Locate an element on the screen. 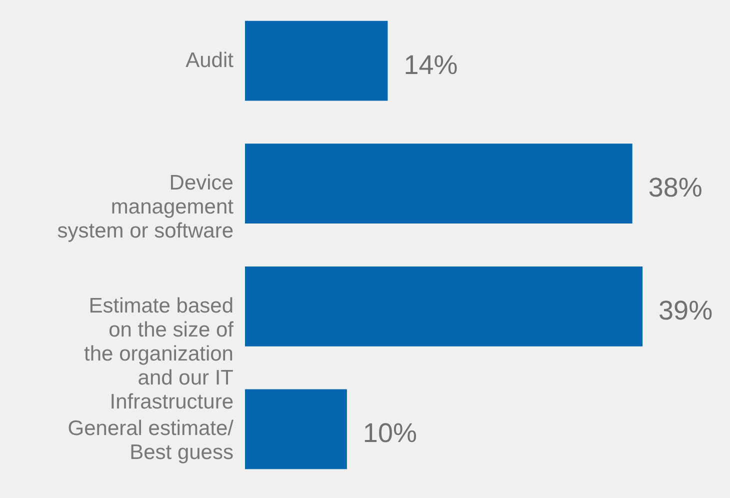 The width and height of the screenshot is (730, 498). y-tick-label: Audit is located at coordinates (210, 60).